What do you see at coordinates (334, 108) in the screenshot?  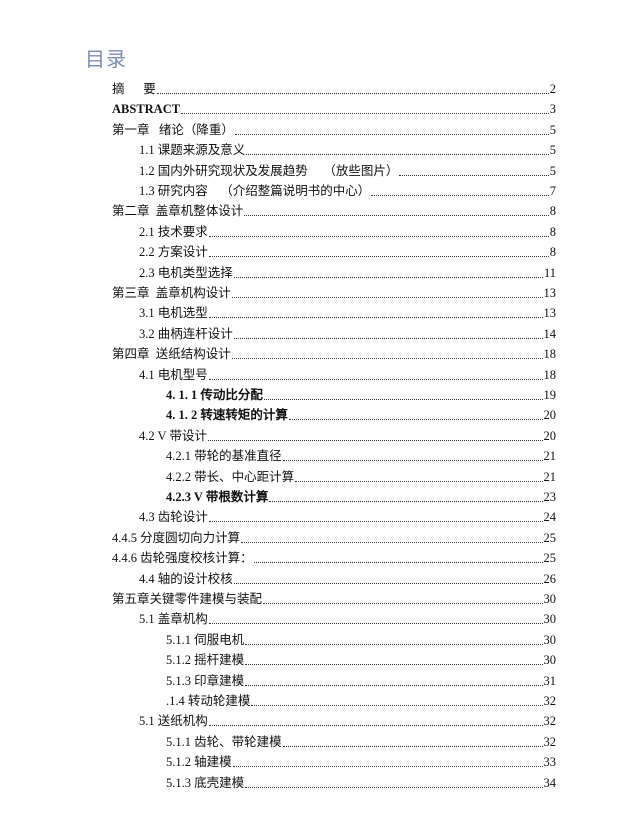 I see `toc-entry: ABSTRACT 3` at bounding box center [334, 108].